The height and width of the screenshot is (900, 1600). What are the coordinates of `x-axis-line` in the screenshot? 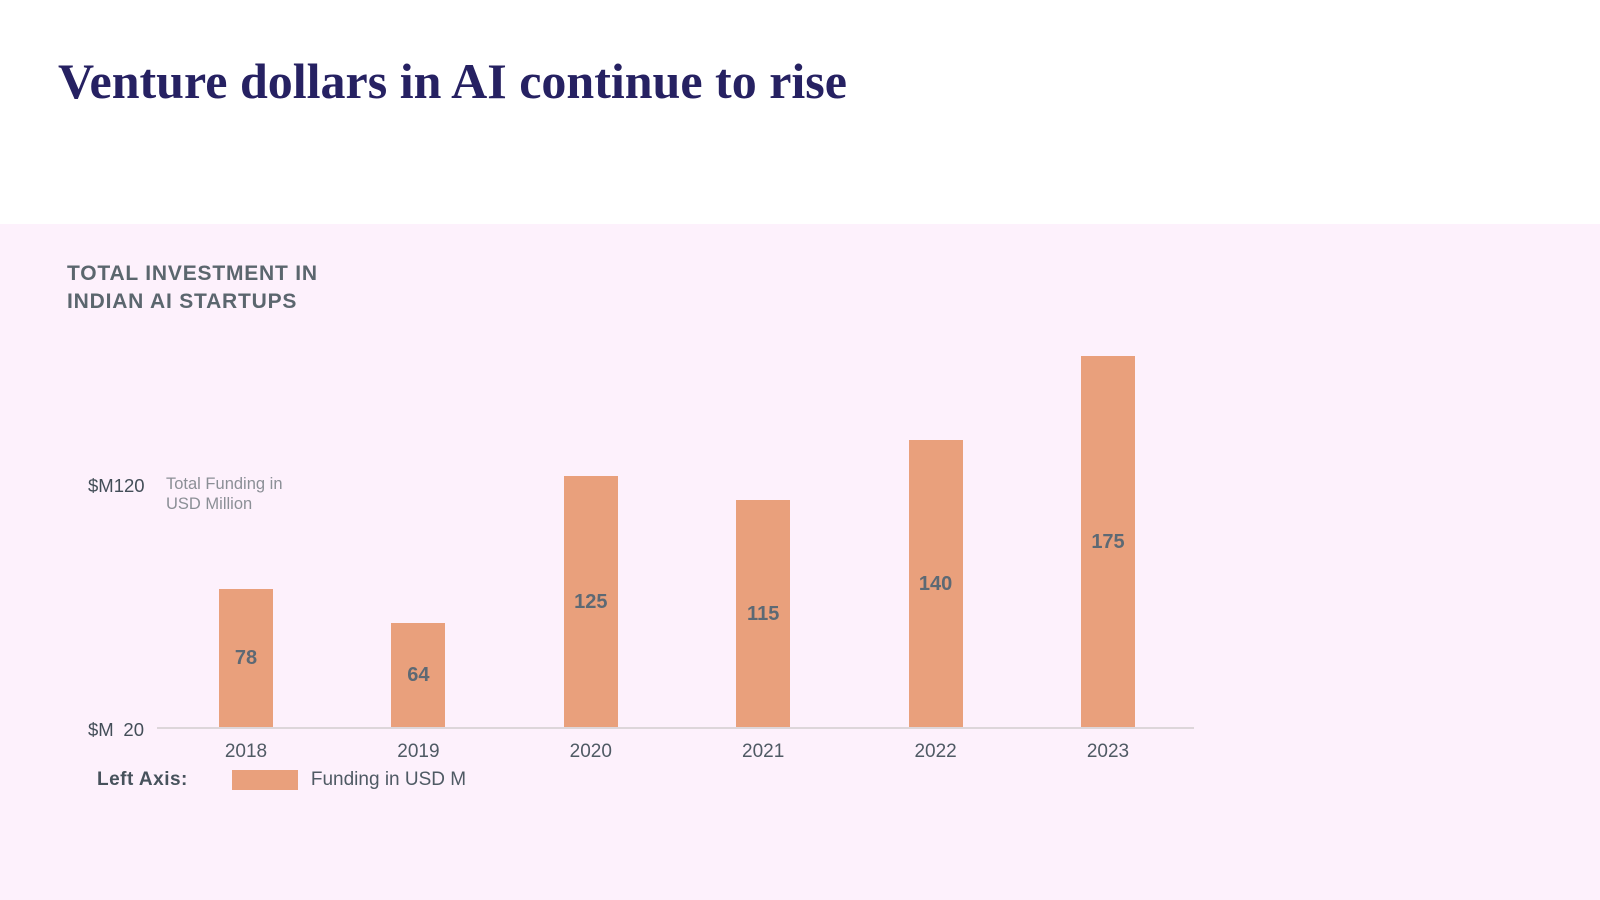 It's located at (675, 728).